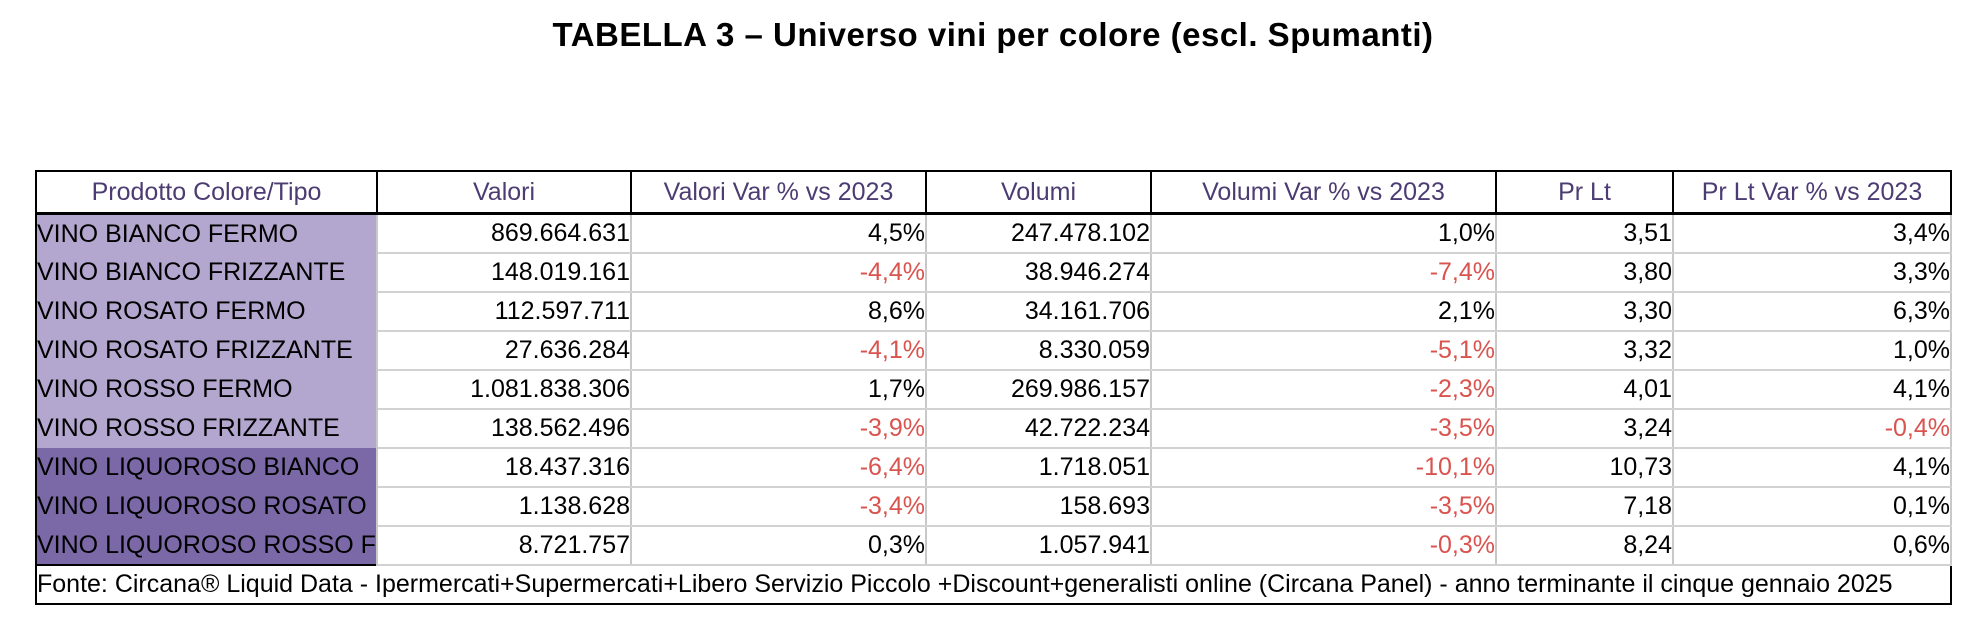 The width and height of the screenshot is (1986, 622). What do you see at coordinates (1323, 389) in the screenshot?
I see `volumi-var-cell: -2,3%` at bounding box center [1323, 389].